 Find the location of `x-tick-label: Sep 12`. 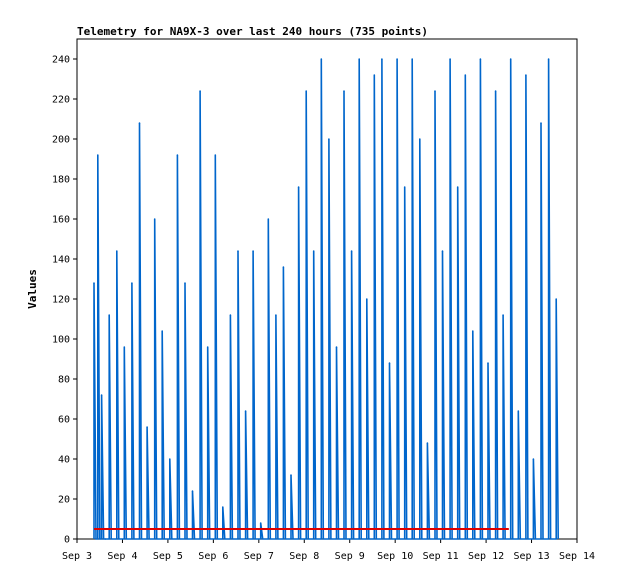

x-tick-label: Sep 12 is located at coordinates (486, 556).